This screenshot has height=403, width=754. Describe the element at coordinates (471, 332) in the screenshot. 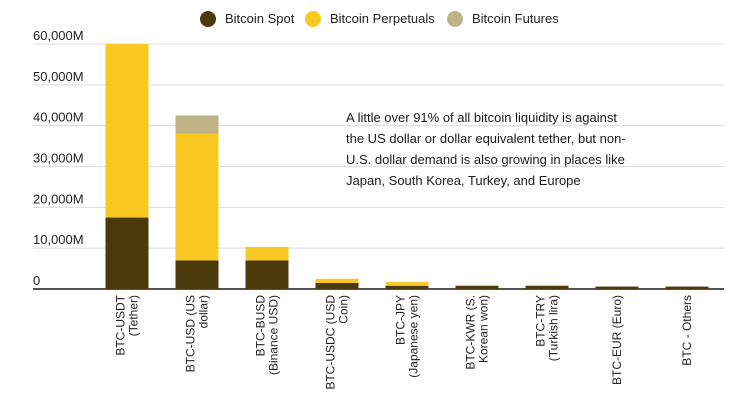

I see `x-tick-label: BTC-KWR (S.` at that location.